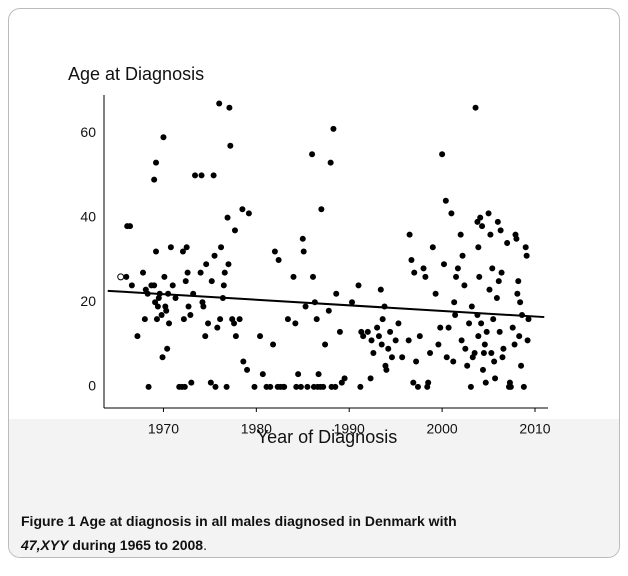 The height and width of the screenshot is (576, 628). What do you see at coordinates (256, 429) in the screenshot?
I see `x-tick-label: 1980` at bounding box center [256, 429].